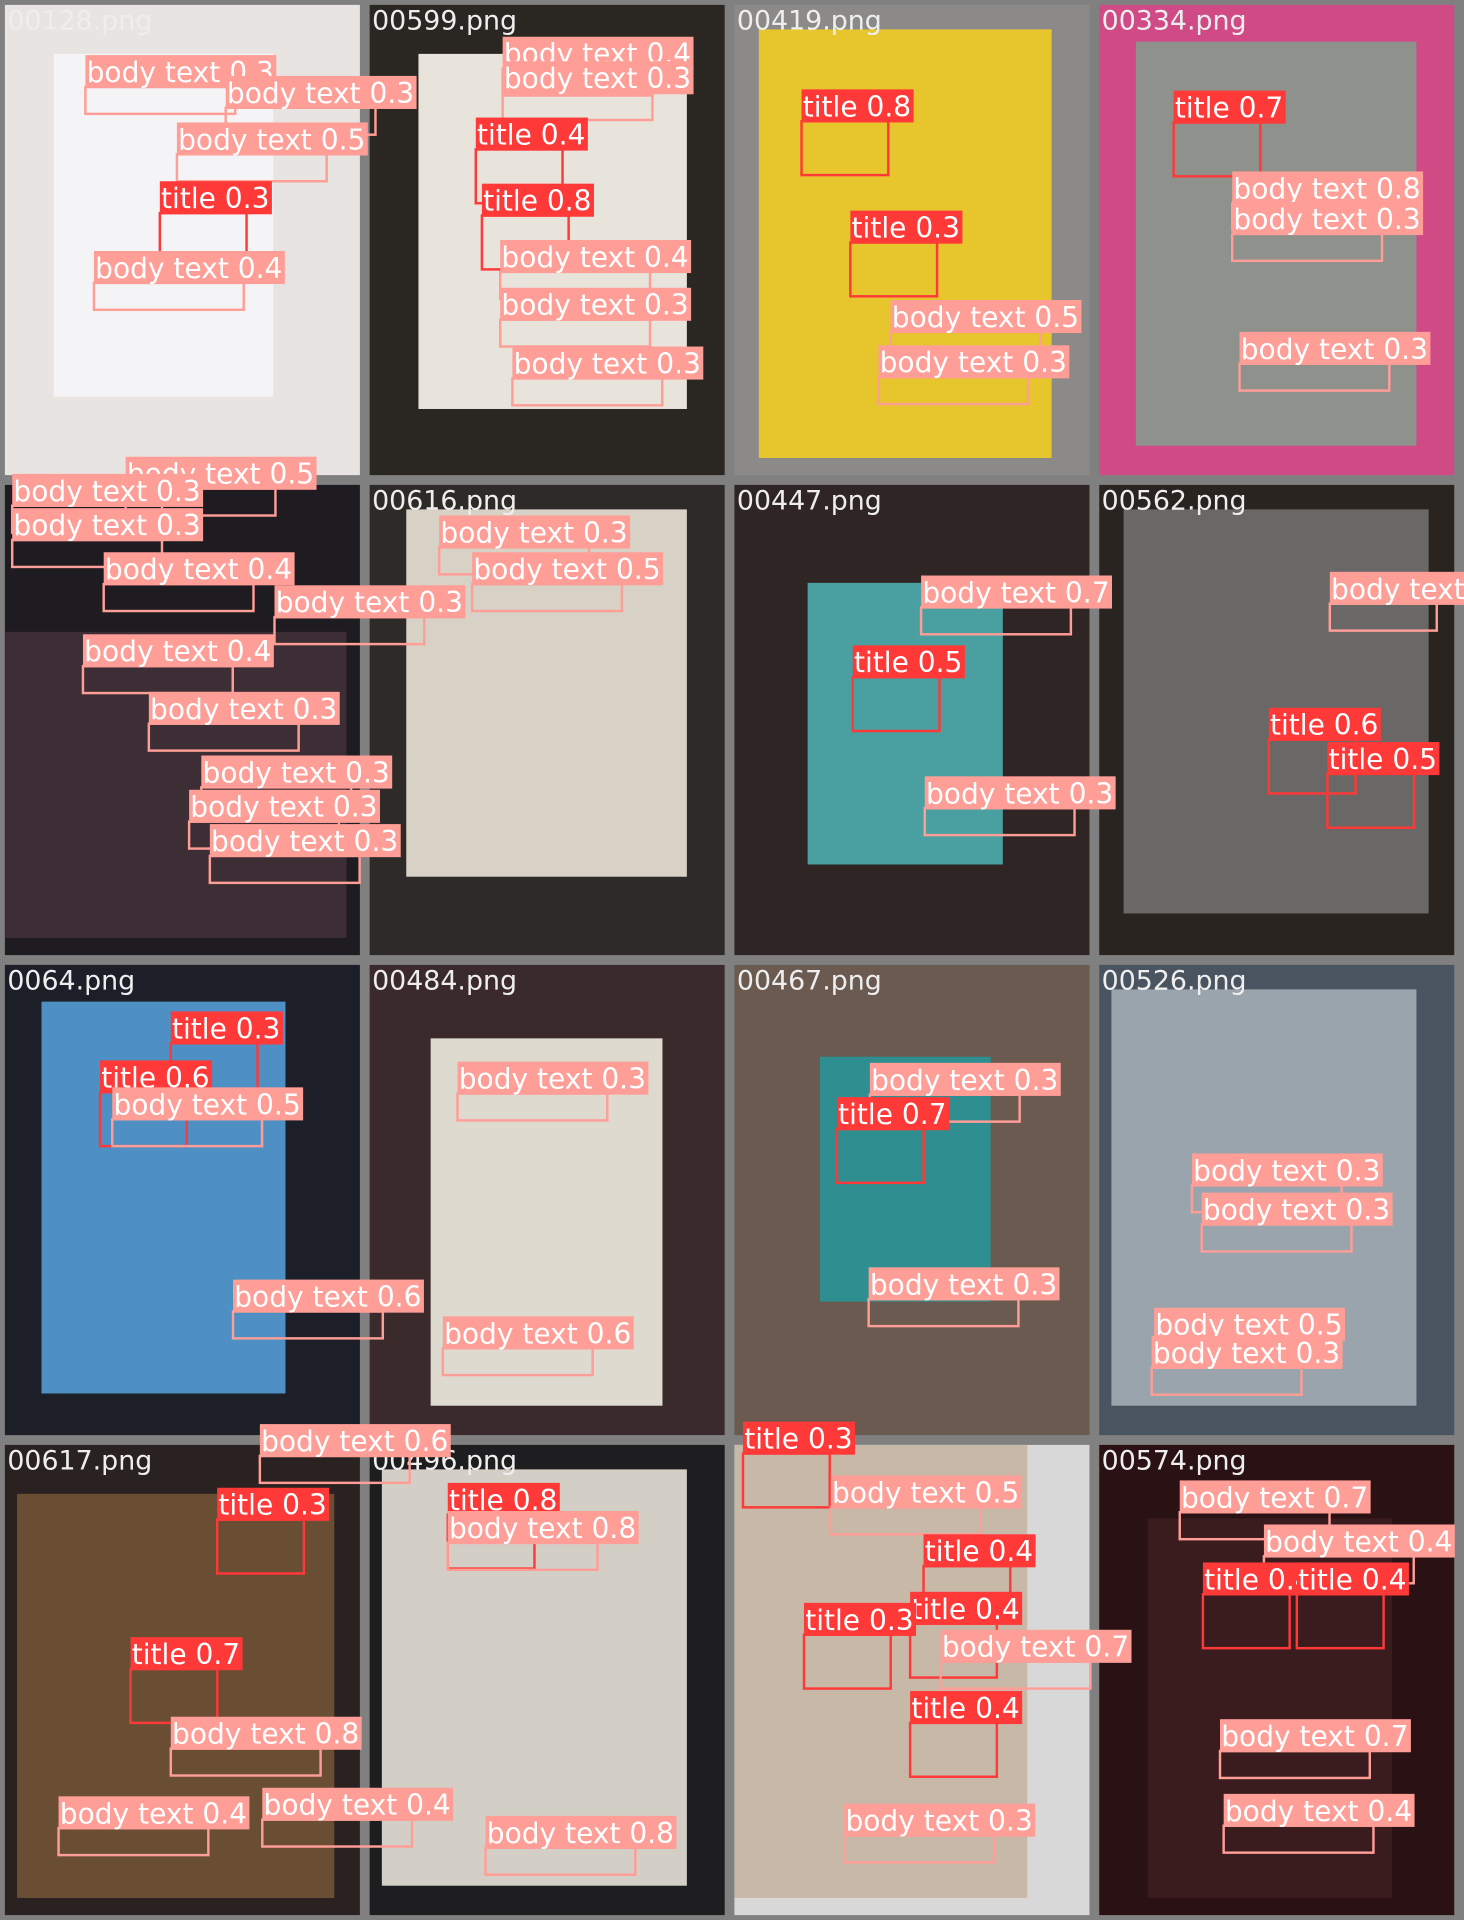 The width and height of the screenshot is (1464, 1920). Describe the element at coordinates (1277, 240) in the screenshot. I see `tile: 00334.png` at that location.